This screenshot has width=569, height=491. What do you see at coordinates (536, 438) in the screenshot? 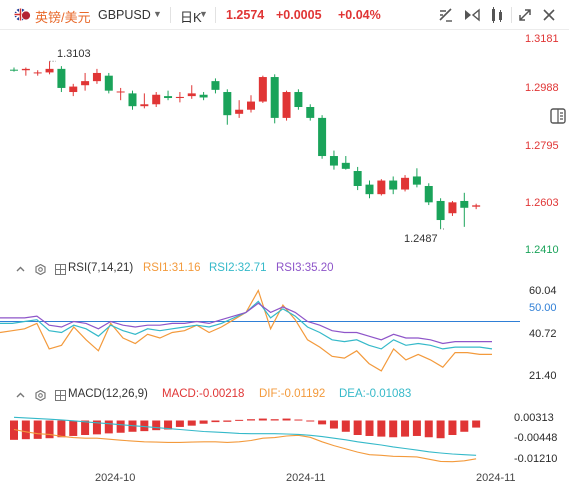
I see `macd-axis-label: -0.00448` at bounding box center [536, 438].